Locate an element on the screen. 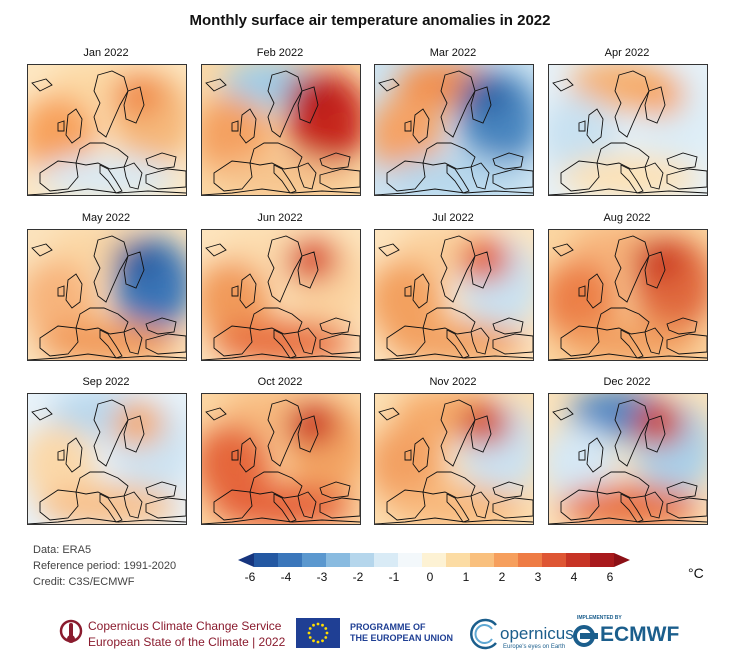 The width and height of the screenshot is (740, 664). eu-flag-icon is located at coordinates (318, 633).